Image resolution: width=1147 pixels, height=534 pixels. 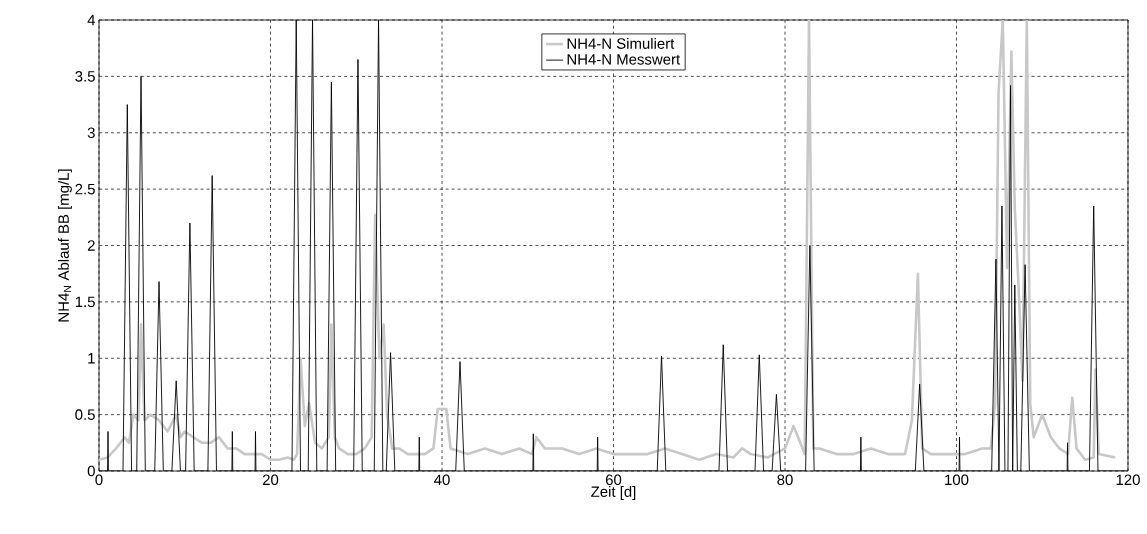 What do you see at coordinates (624, 59) in the screenshot?
I see `legend-label: NH4-N Messwert` at bounding box center [624, 59].